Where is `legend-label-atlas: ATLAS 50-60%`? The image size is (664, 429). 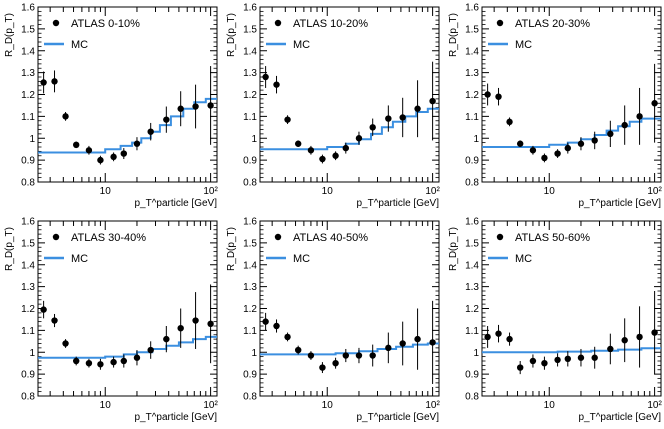 legend-label-atlas: ATLAS 50-60% is located at coordinates (552, 238).